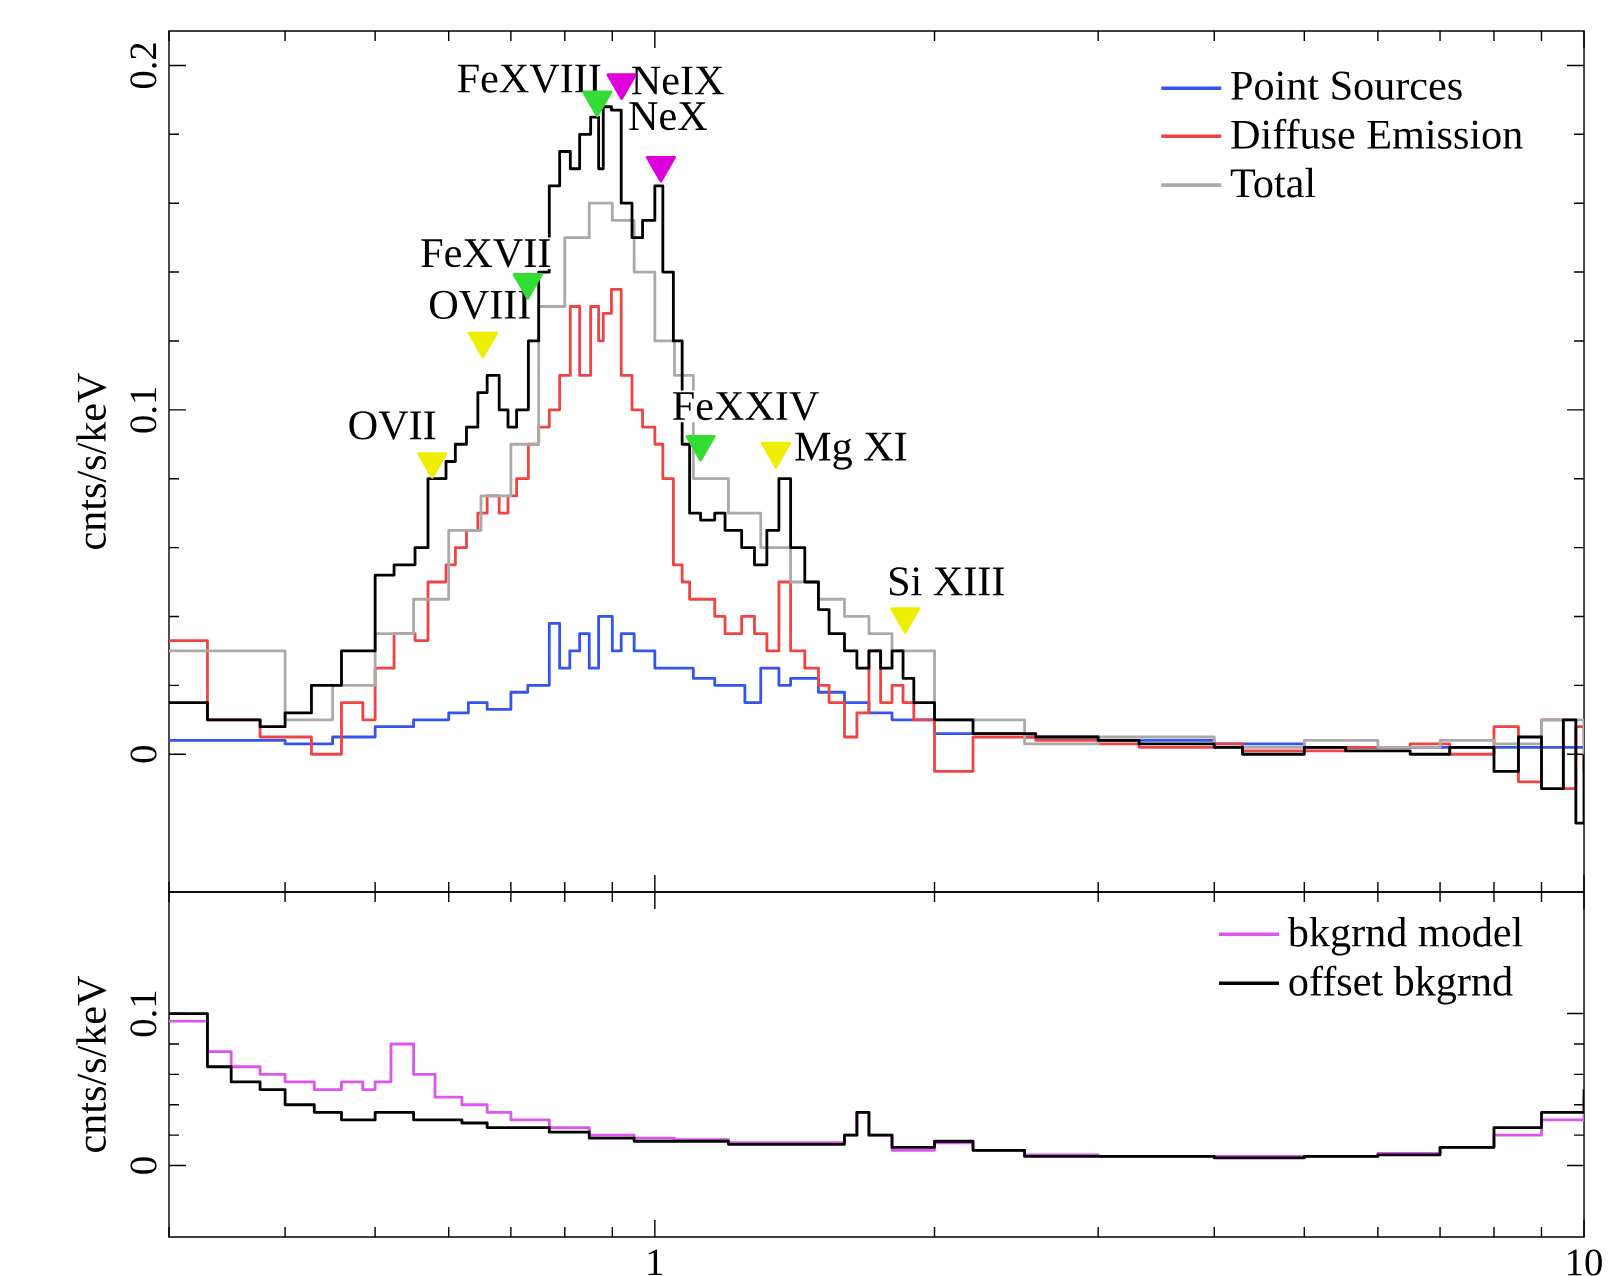 The height and width of the screenshot is (1276, 1623). I want to click on legend-label: Point Sources, so click(1346, 85).